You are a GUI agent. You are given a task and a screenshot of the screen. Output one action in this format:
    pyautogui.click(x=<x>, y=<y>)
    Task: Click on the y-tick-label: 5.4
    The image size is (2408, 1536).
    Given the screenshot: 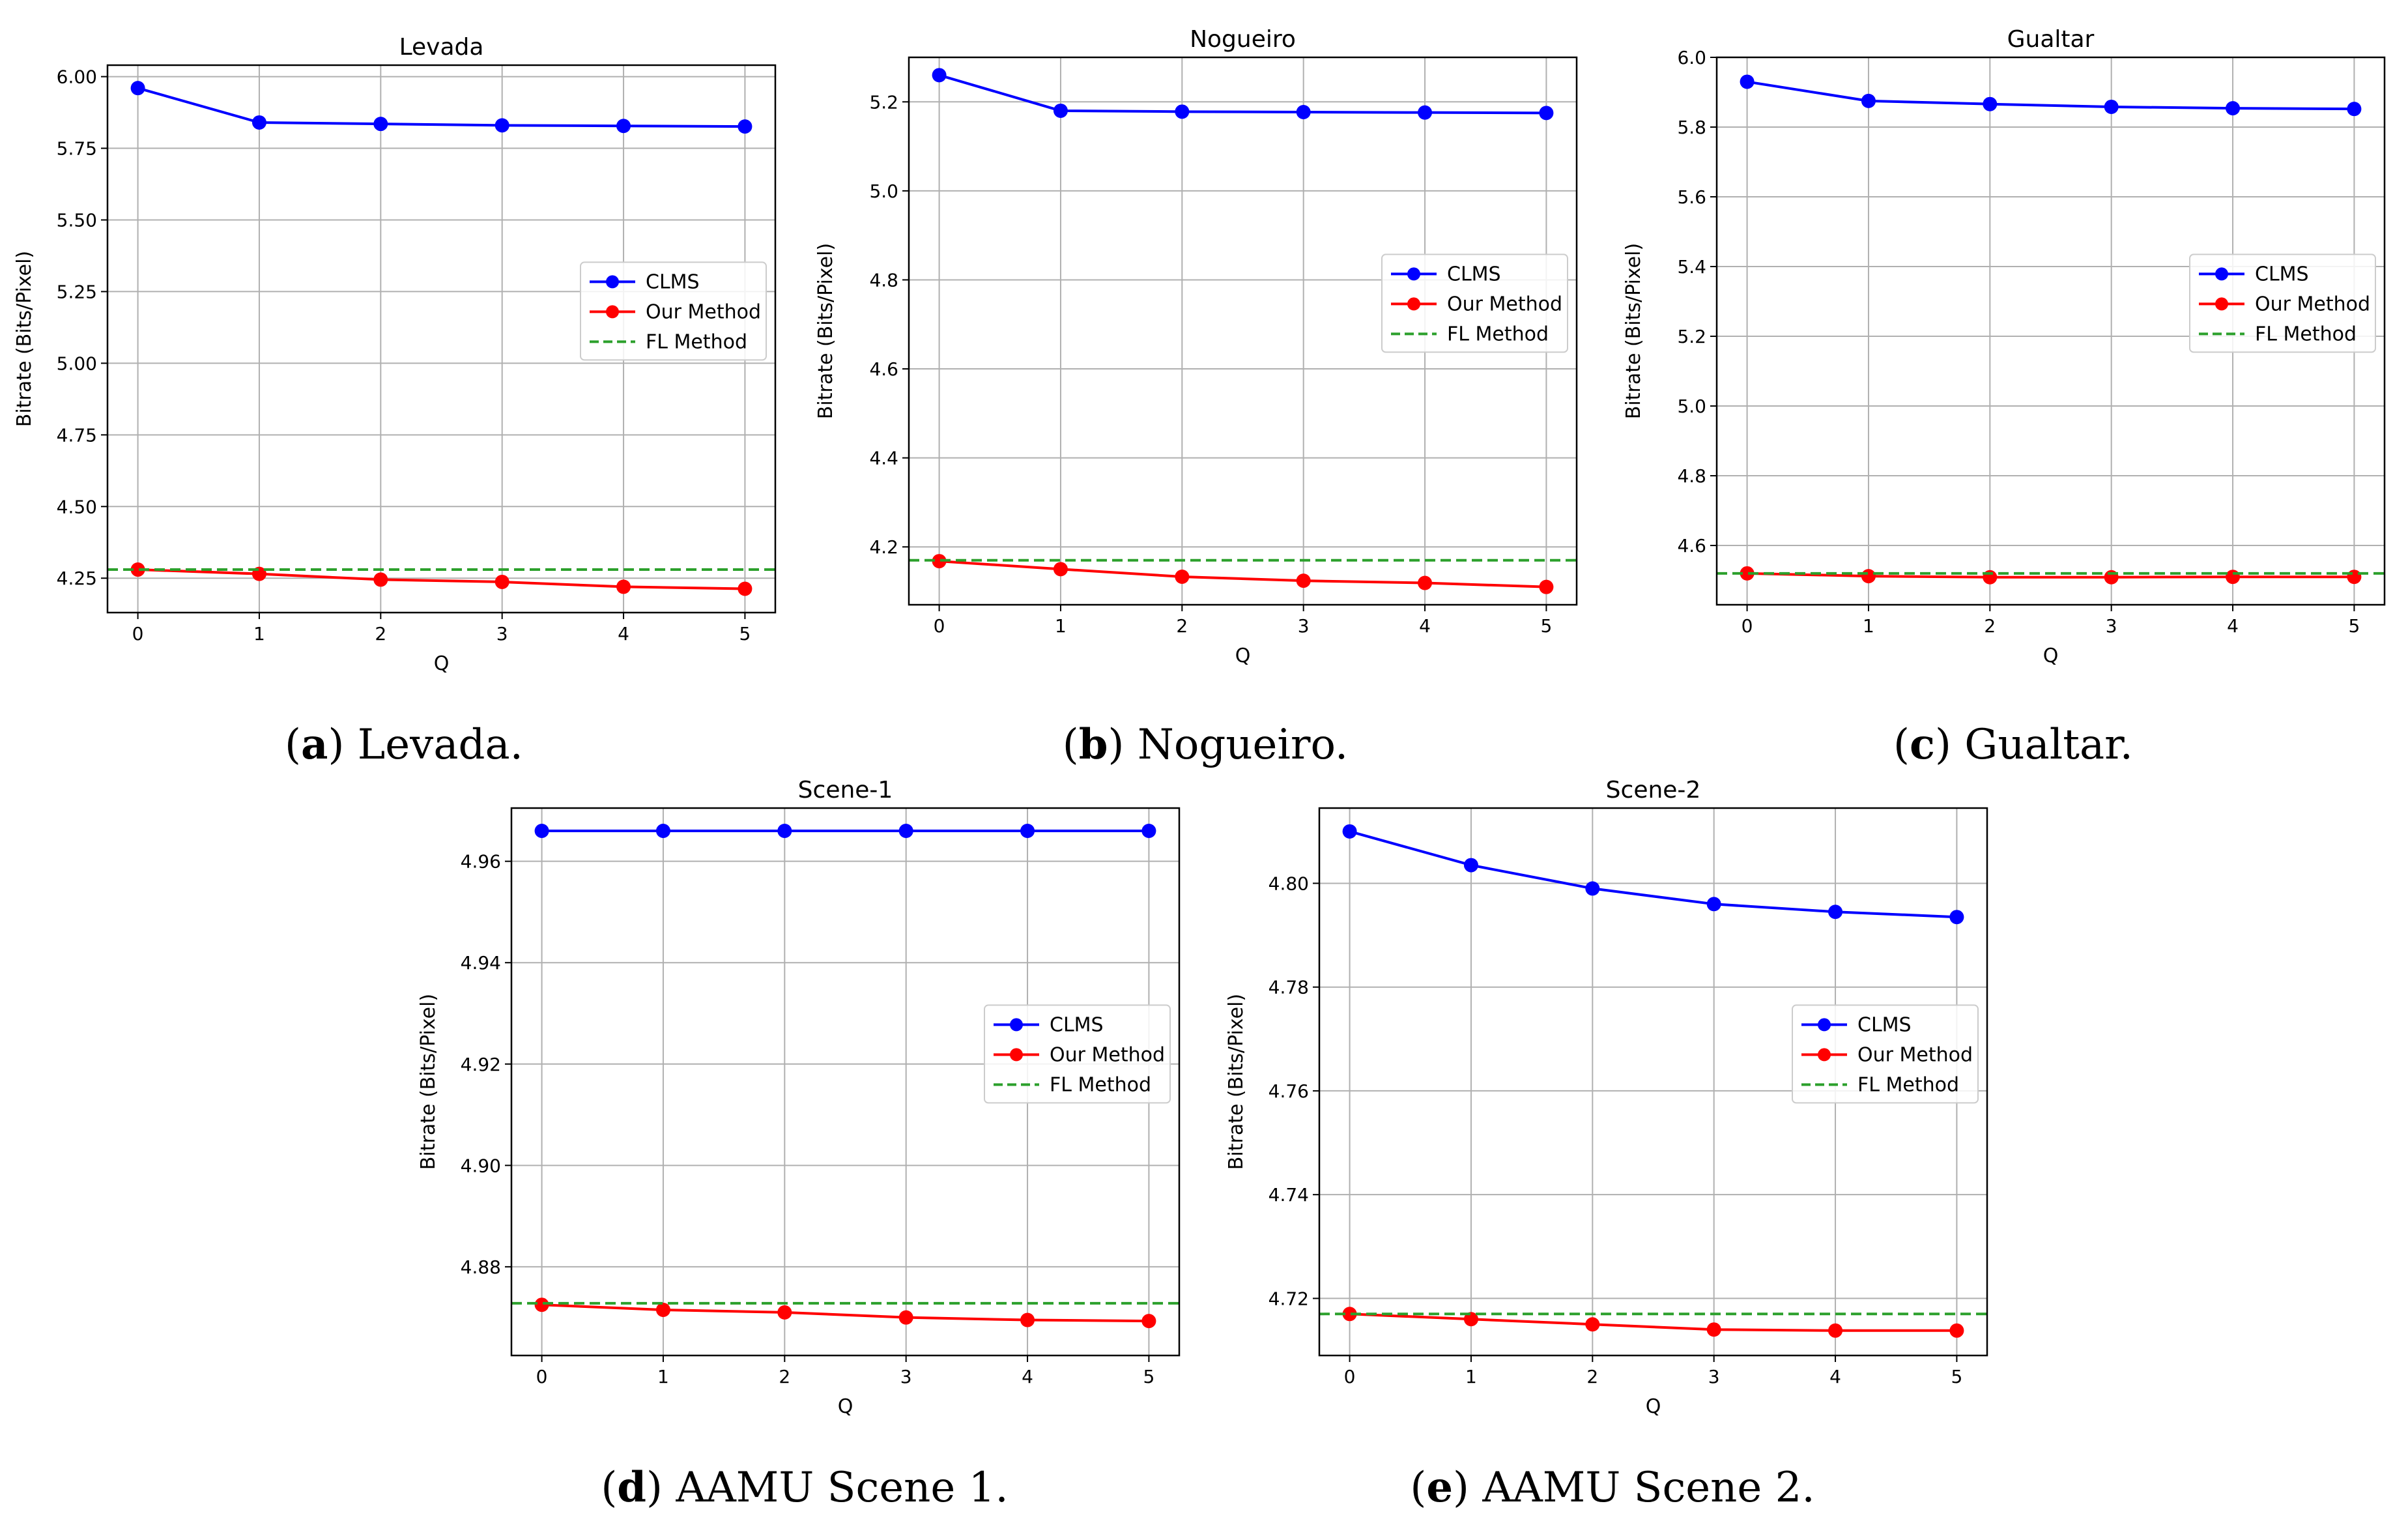 What is the action you would take?
    pyautogui.click(x=1691, y=267)
    